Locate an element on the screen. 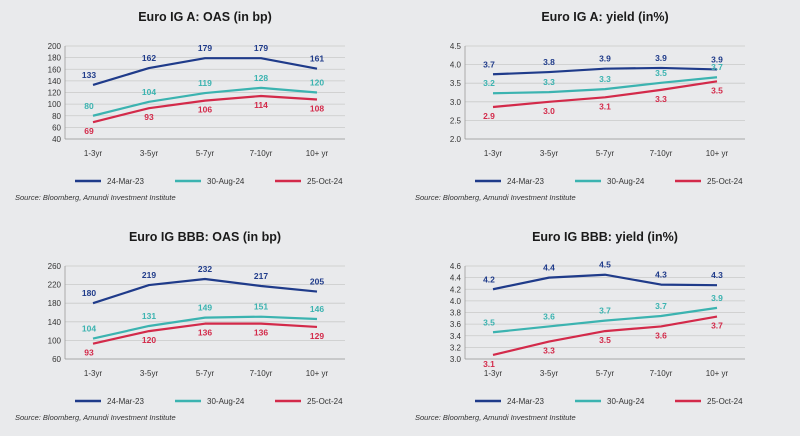 This screenshot has width=800, height=436. y-tick-label: 4.5 is located at coordinates (456, 46).